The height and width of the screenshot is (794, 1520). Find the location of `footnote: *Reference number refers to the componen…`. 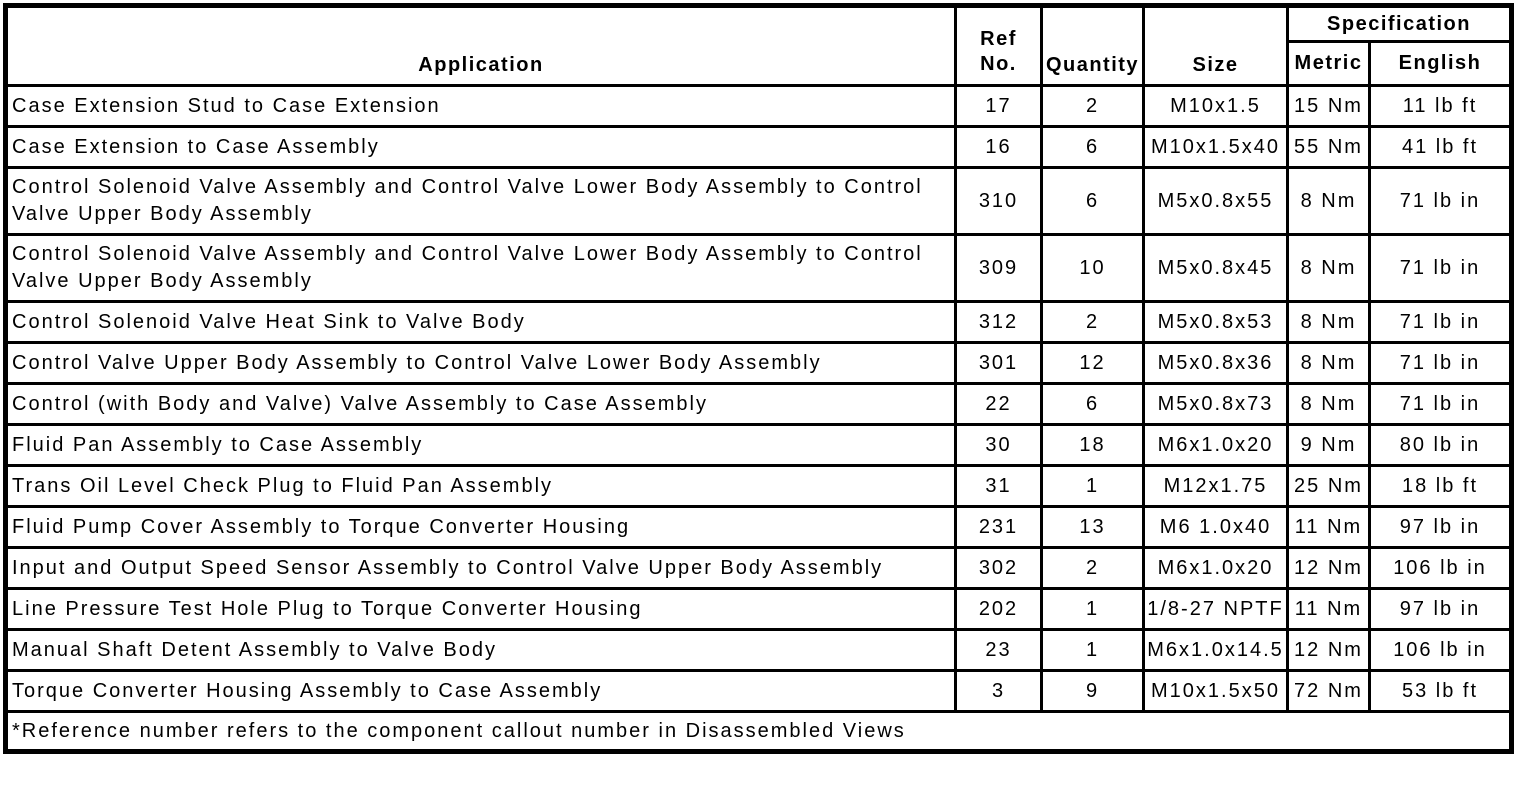

footnote: *Reference number refers to the componen… is located at coordinates (758, 731).